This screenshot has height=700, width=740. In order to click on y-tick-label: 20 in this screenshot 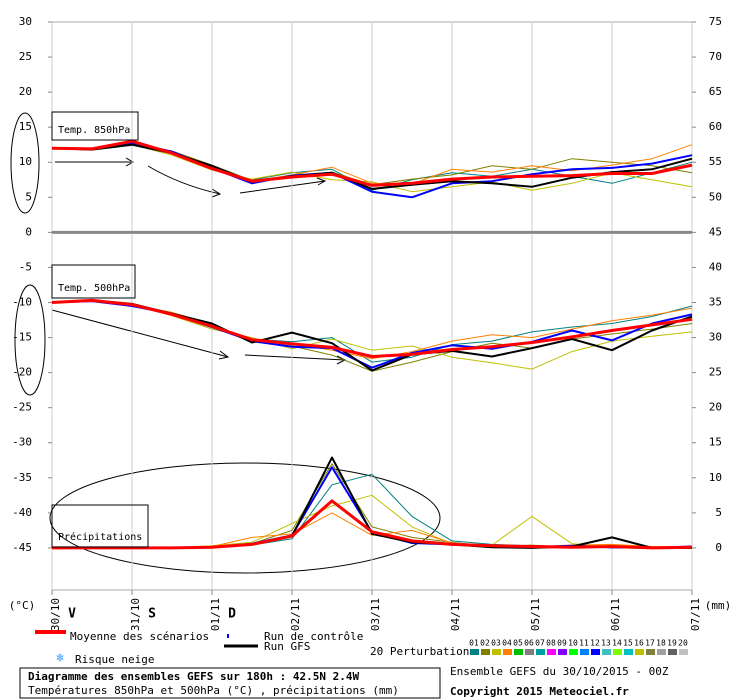, I will do `click(25, 91)`.